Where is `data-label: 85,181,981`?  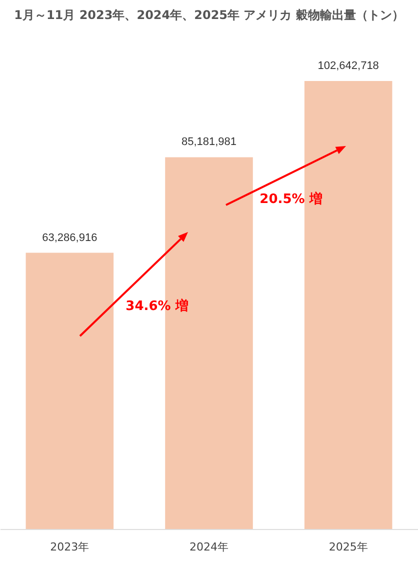
data-label: 85,181,981 is located at coordinates (209, 142).